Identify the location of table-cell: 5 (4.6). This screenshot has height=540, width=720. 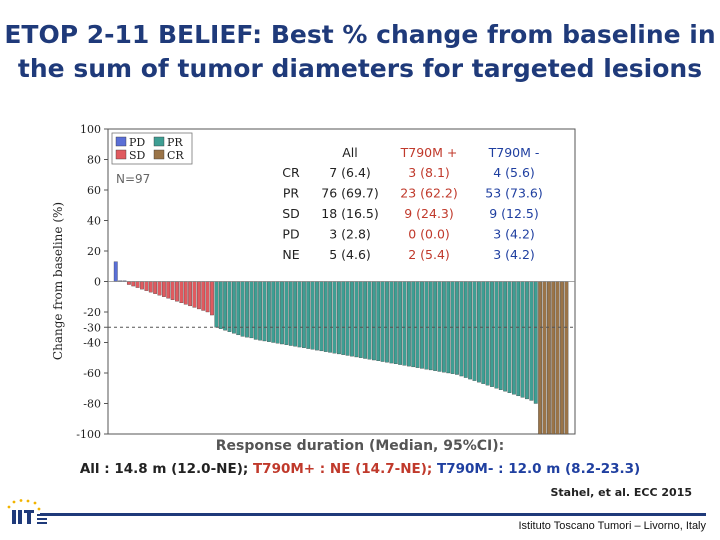
(350, 254).